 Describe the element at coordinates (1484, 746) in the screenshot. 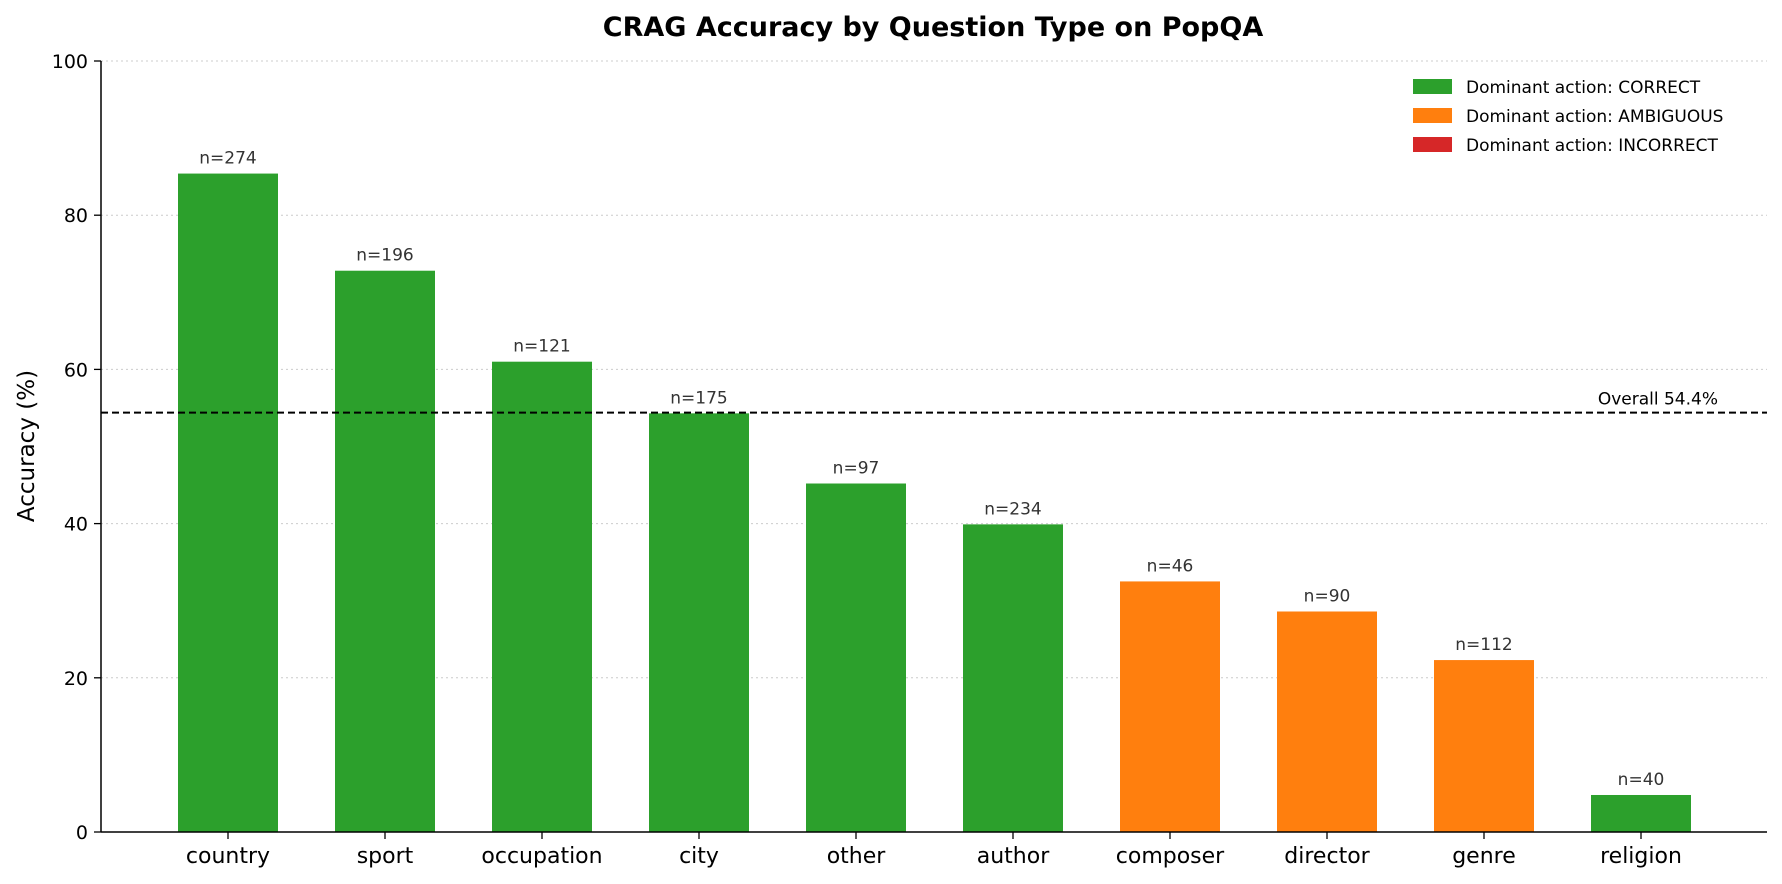

I see `bar-genre` at that location.